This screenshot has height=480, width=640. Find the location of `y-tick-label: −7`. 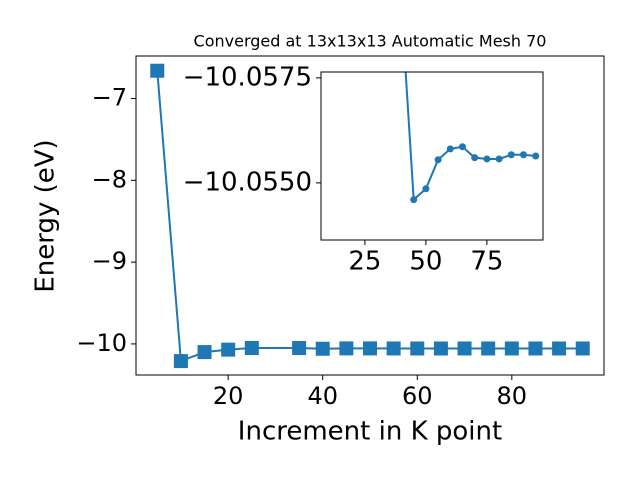

y-tick-label: −7 is located at coordinates (109, 98).